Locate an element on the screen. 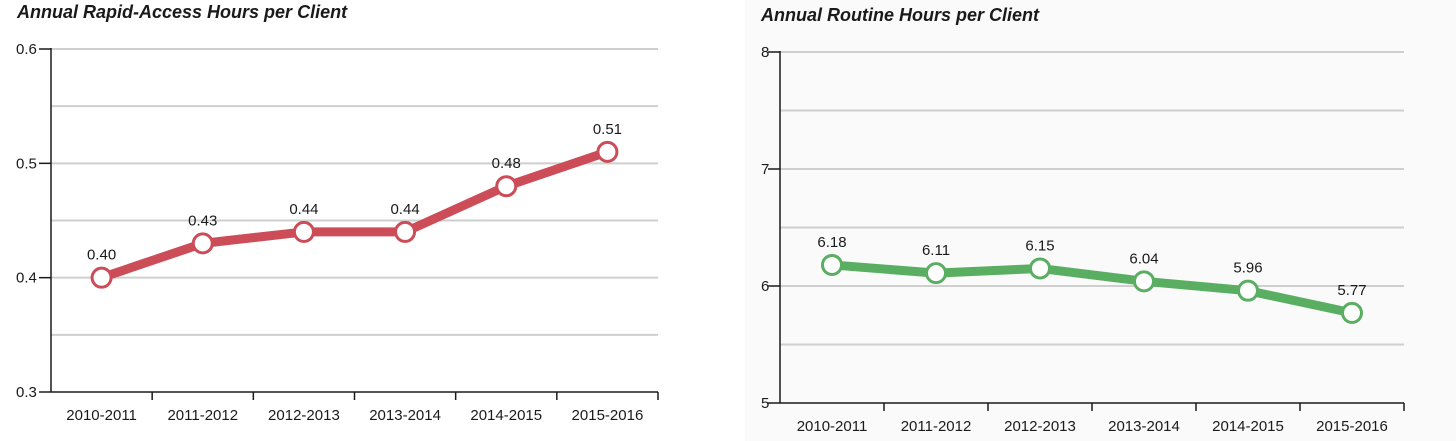  y-tick-label: 0.6 is located at coordinates (26, 49).